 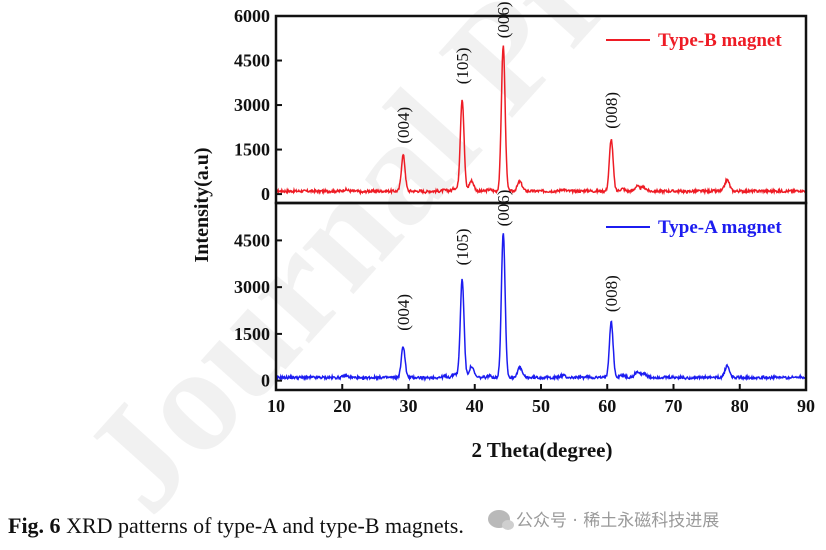 What do you see at coordinates (542, 450) in the screenshot?
I see `x-axis-label: 2 Theta(degree)` at bounding box center [542, 450].